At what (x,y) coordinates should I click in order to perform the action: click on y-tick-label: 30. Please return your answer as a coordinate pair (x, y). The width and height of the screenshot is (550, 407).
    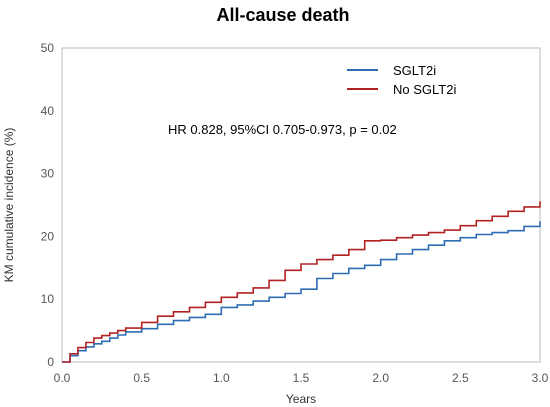
    Looking at the image, I should click on (48, 174).